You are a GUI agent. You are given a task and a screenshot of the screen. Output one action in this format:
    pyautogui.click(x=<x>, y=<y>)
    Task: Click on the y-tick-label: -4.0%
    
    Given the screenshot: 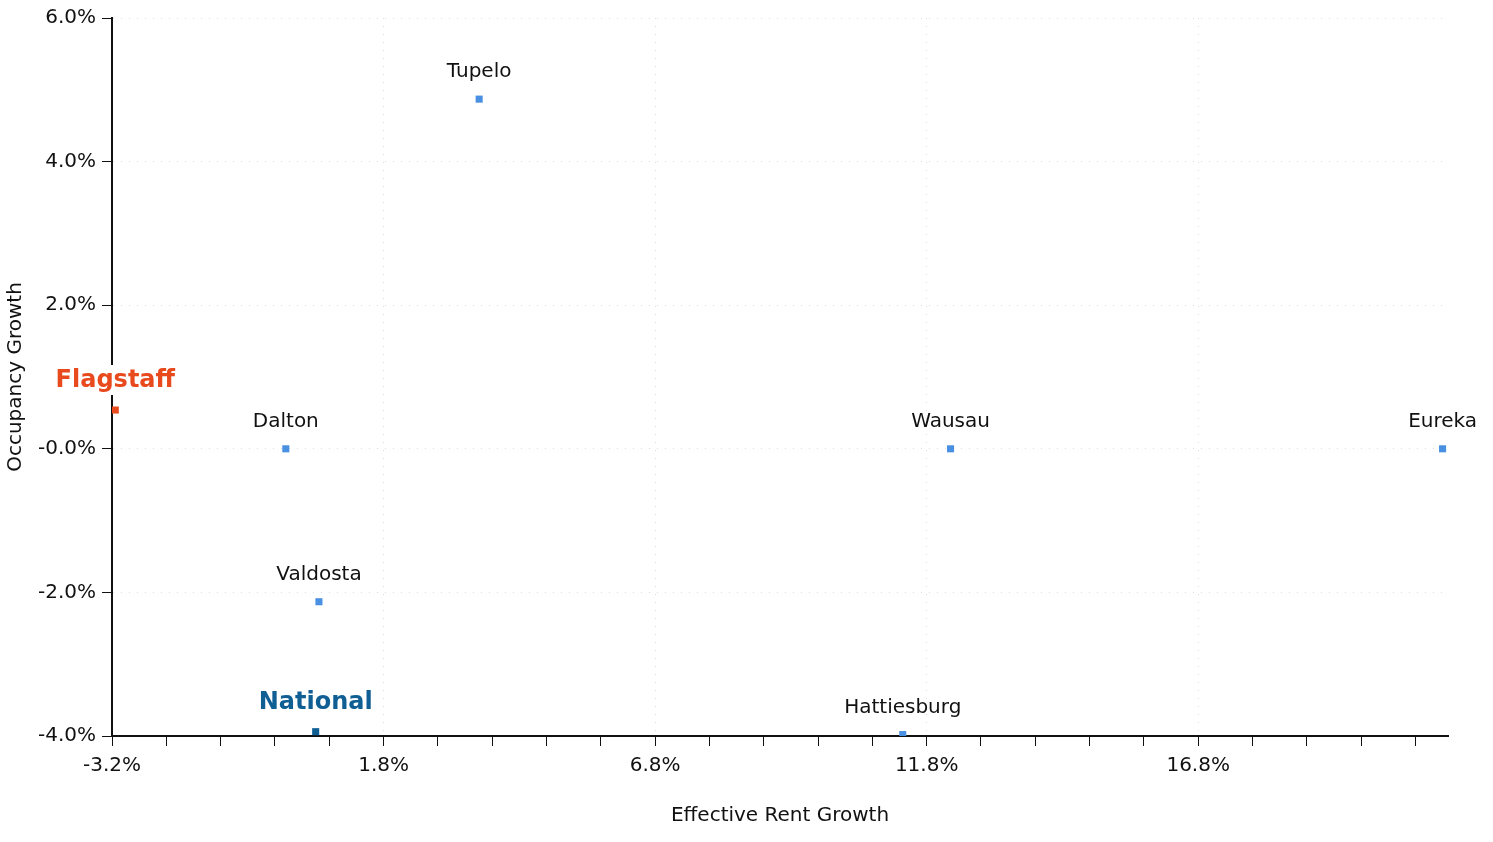 What is the action you would take?
    pyautogui.click(x=67, y=734)
    